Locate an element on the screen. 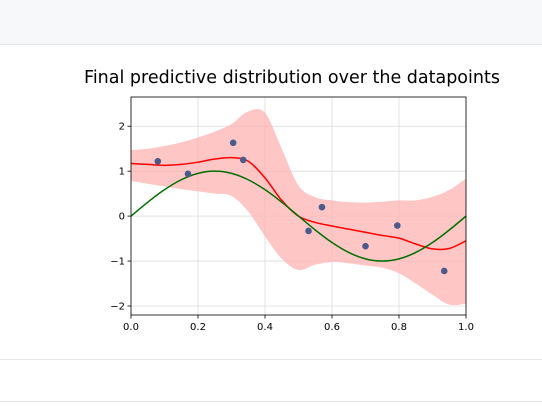 This screenshot has width=542, height=407. y-tick-label: −1 is located at coordinates (117, 262).